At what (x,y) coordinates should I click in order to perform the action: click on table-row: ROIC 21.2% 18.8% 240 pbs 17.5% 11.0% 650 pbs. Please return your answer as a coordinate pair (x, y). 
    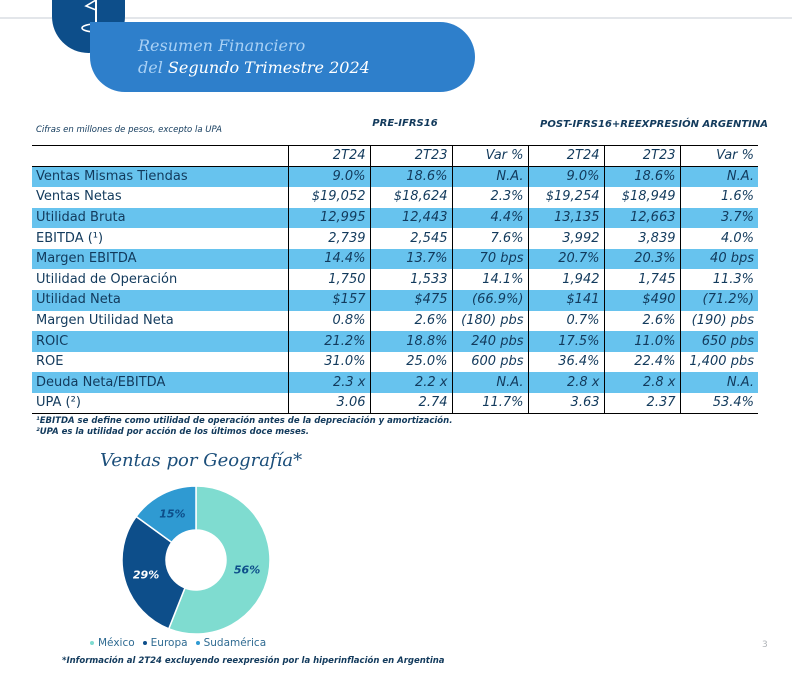
    Looking at the image, I should click on (395, 341).